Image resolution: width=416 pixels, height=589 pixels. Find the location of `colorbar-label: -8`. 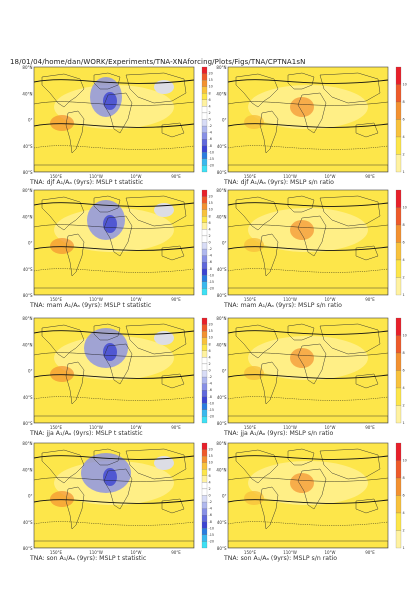

colorbar-label: -8 is located at coordinates (210, 397).